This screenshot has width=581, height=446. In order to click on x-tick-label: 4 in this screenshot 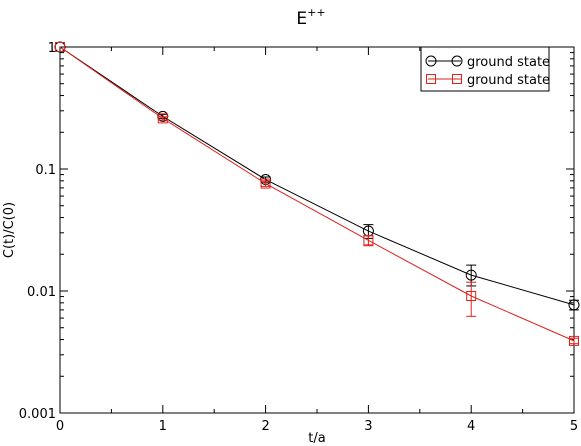, I will do `click(471, 426)`.